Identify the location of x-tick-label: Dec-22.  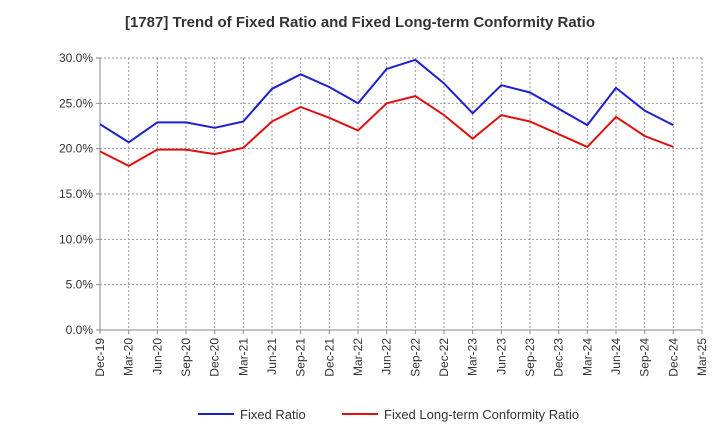
(444, 357).